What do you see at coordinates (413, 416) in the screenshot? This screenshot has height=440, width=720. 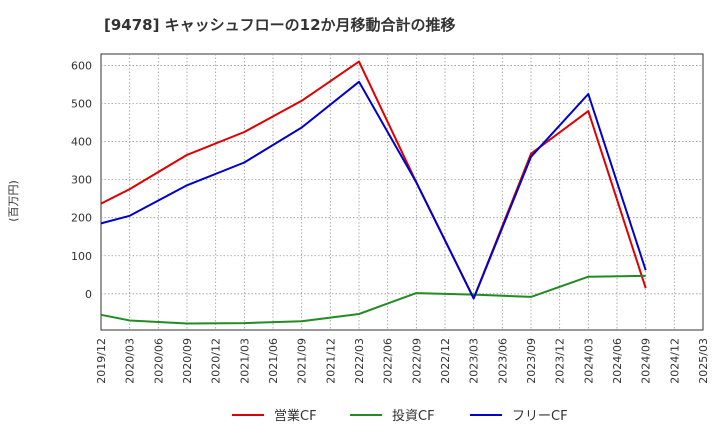 I see `legend-label: 投資CF` at bounding box center [413, 416].